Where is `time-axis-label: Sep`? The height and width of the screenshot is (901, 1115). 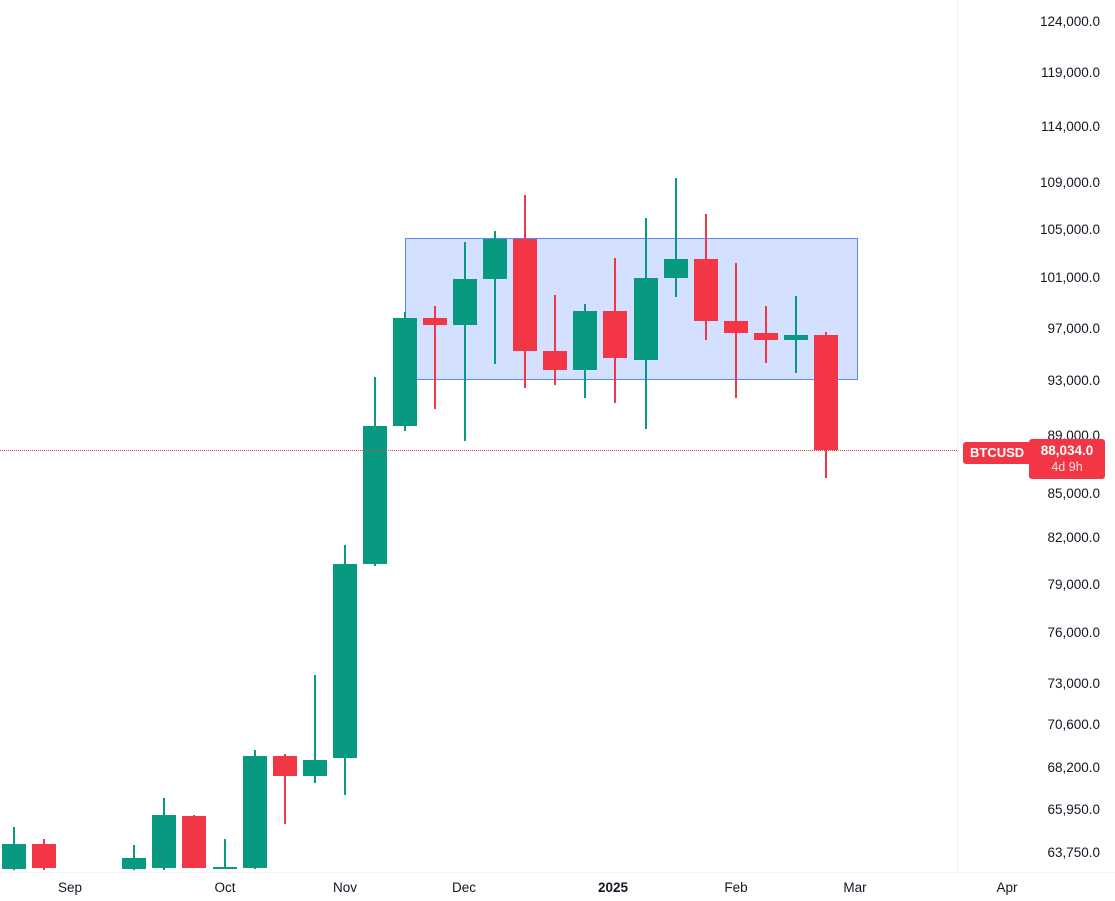
time-axis-label: Sep is located at coordinates (70, 887).